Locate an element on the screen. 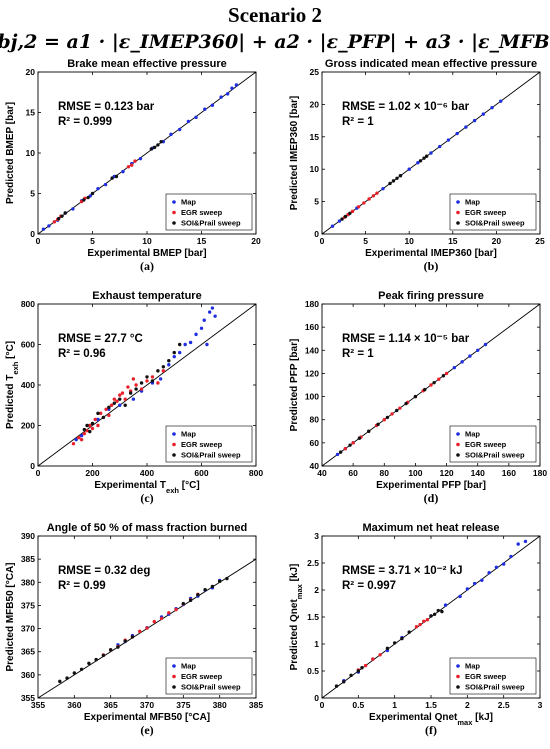 Image resolution: width=550 pixels, height=749 pixels. y-tick-label: 60 is located at coordinates (315, 443).